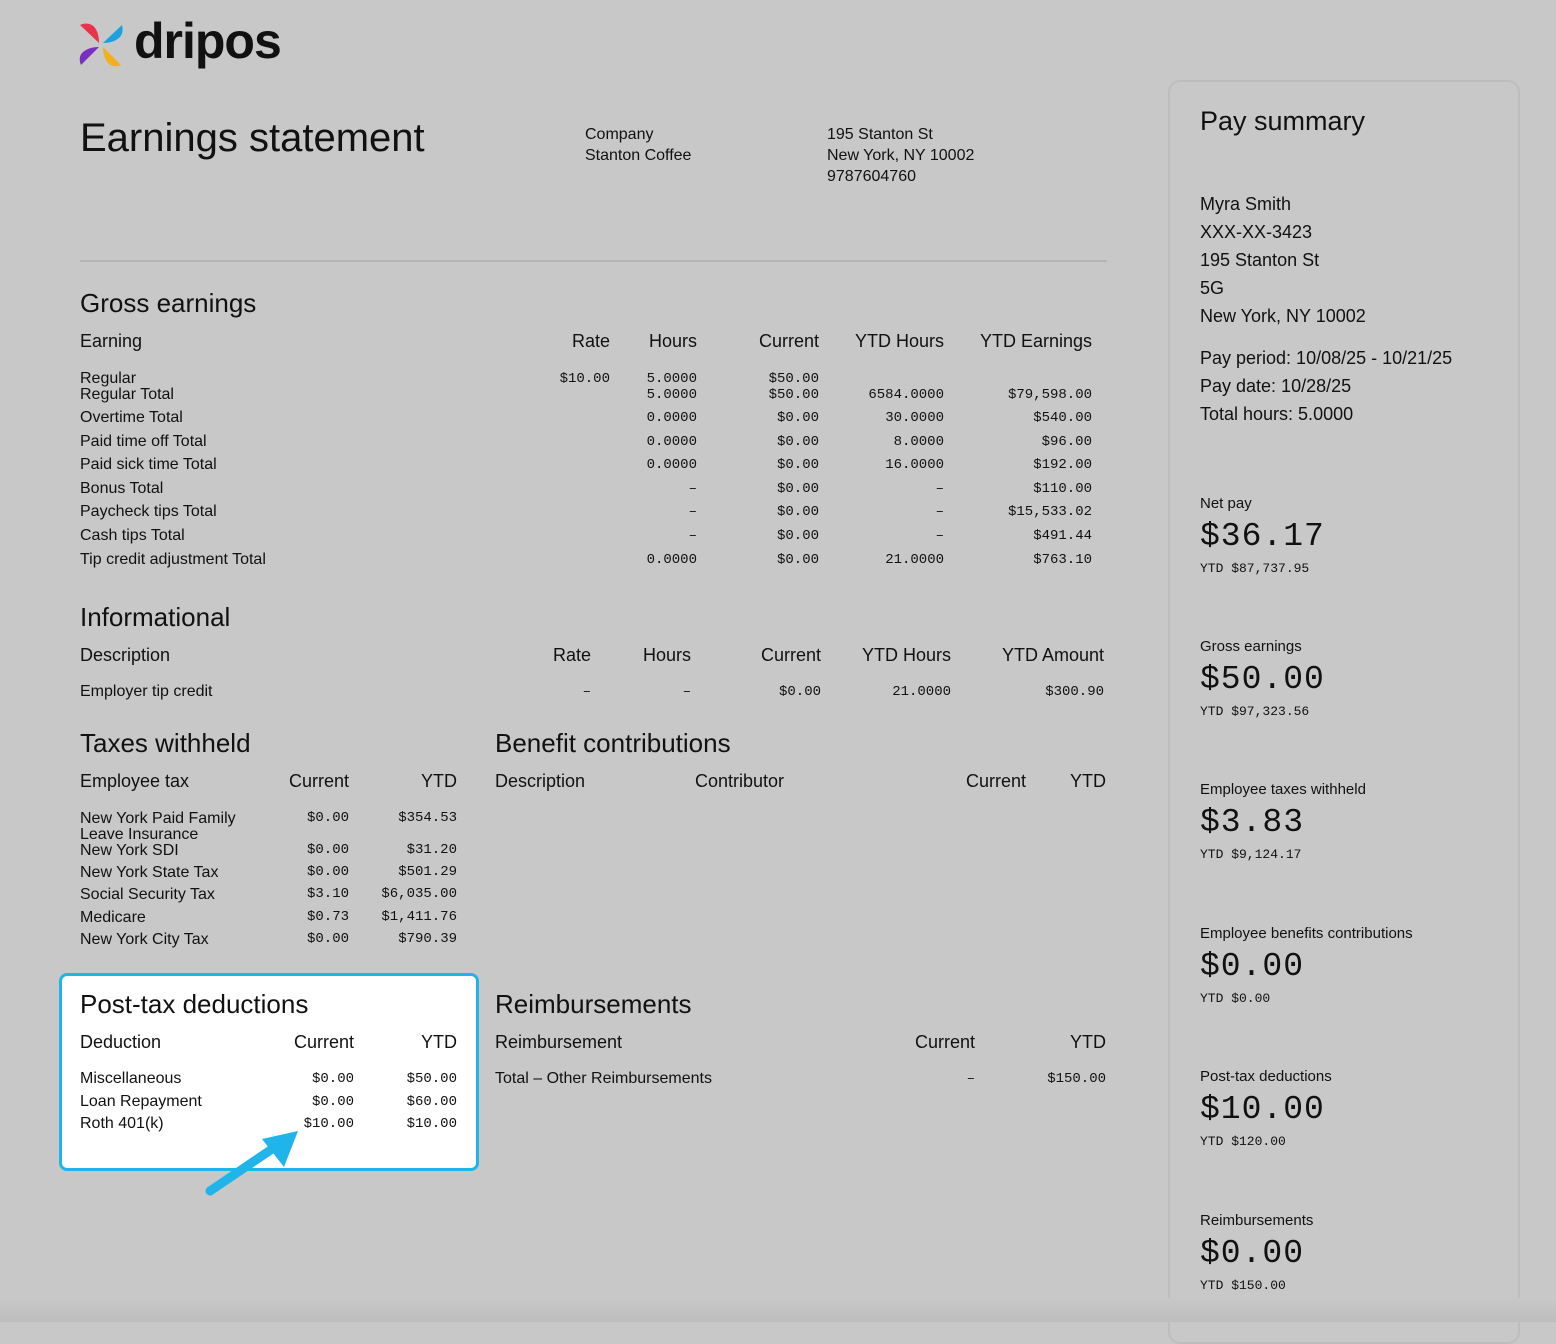 This screenshot has width=1556, height=1344. Describe the element at coordinates (914, 560) in the screenshot. I see `earning-ytd-hours: 21.0000` at that location.